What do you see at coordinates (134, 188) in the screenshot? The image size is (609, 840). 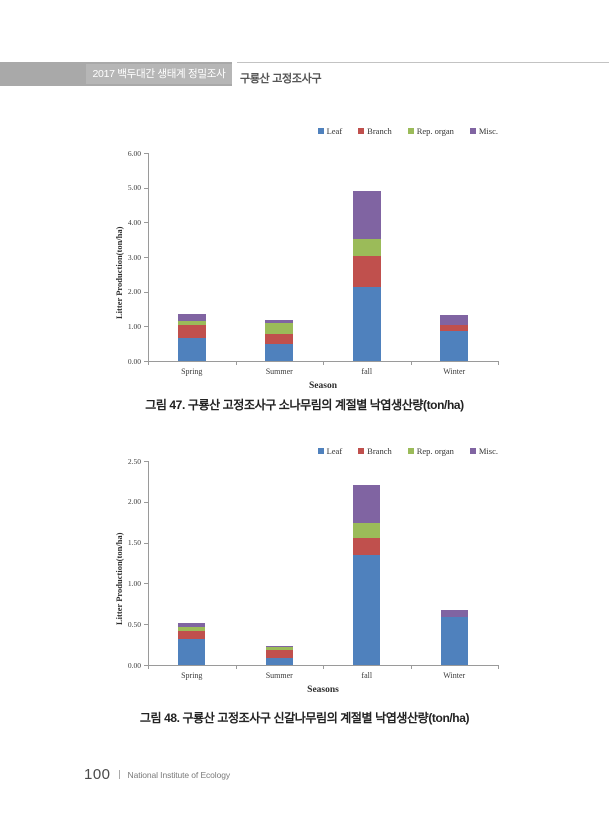 I see `y-tick-label: 5.00` at bounding box center [134, 188].